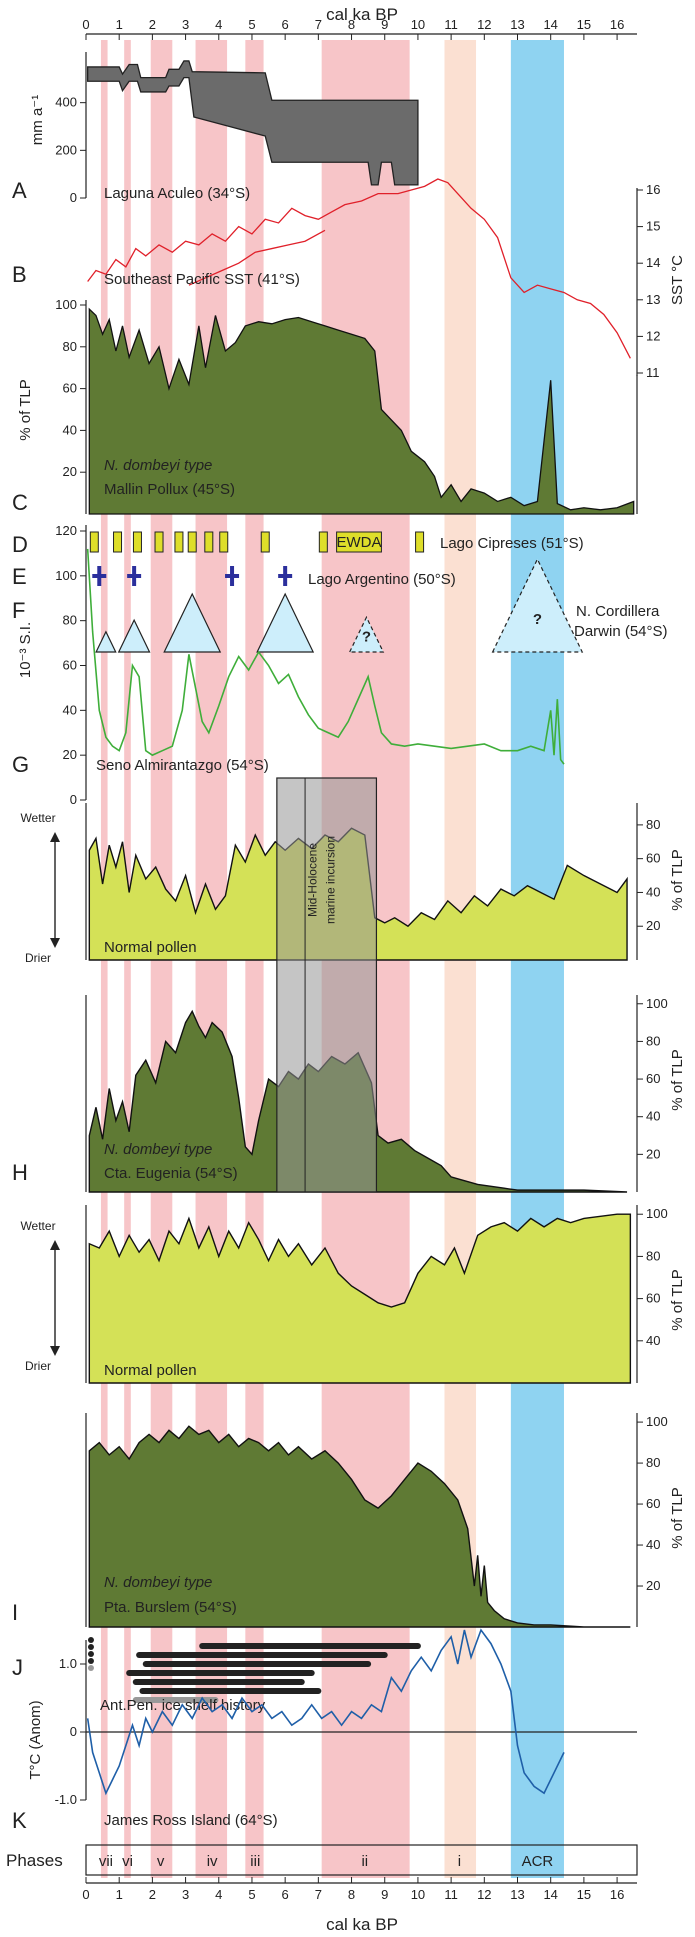 Image resolution: width=695 pixels, height=1937 pixels. What do you see at coordinates (66, 102) in the screenshot?
I see `panel-a-y-tick-label: 400` at bounding box center [66, 102].